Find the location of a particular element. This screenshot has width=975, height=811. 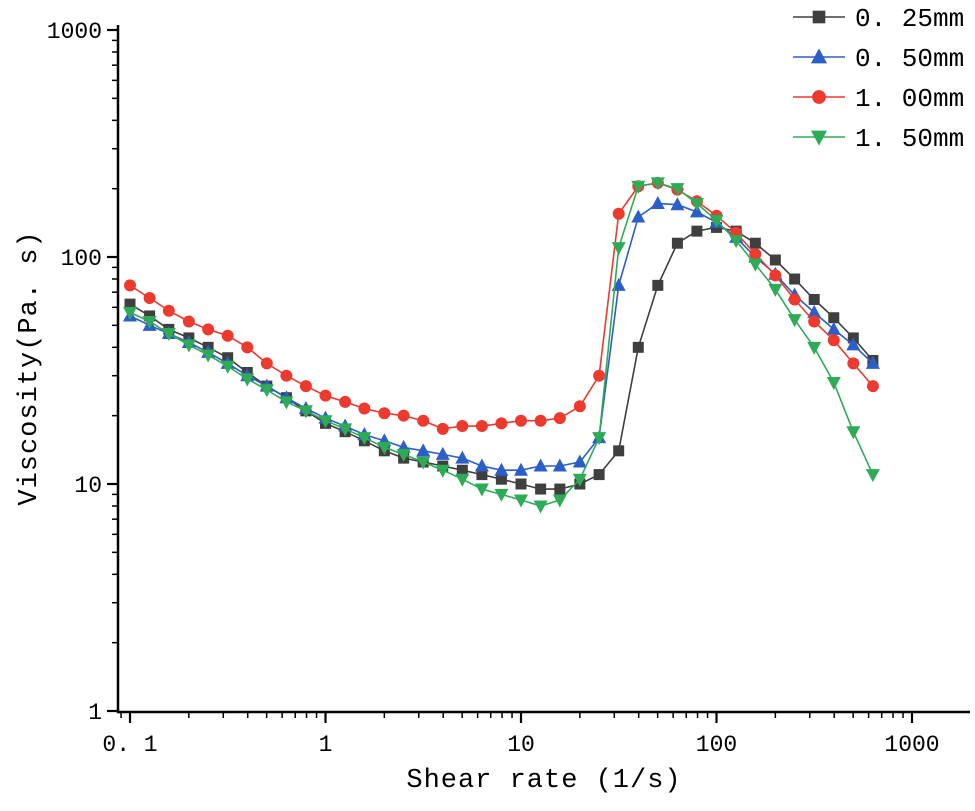

y-tick-label: 10 is located at coordinates (88, 486).